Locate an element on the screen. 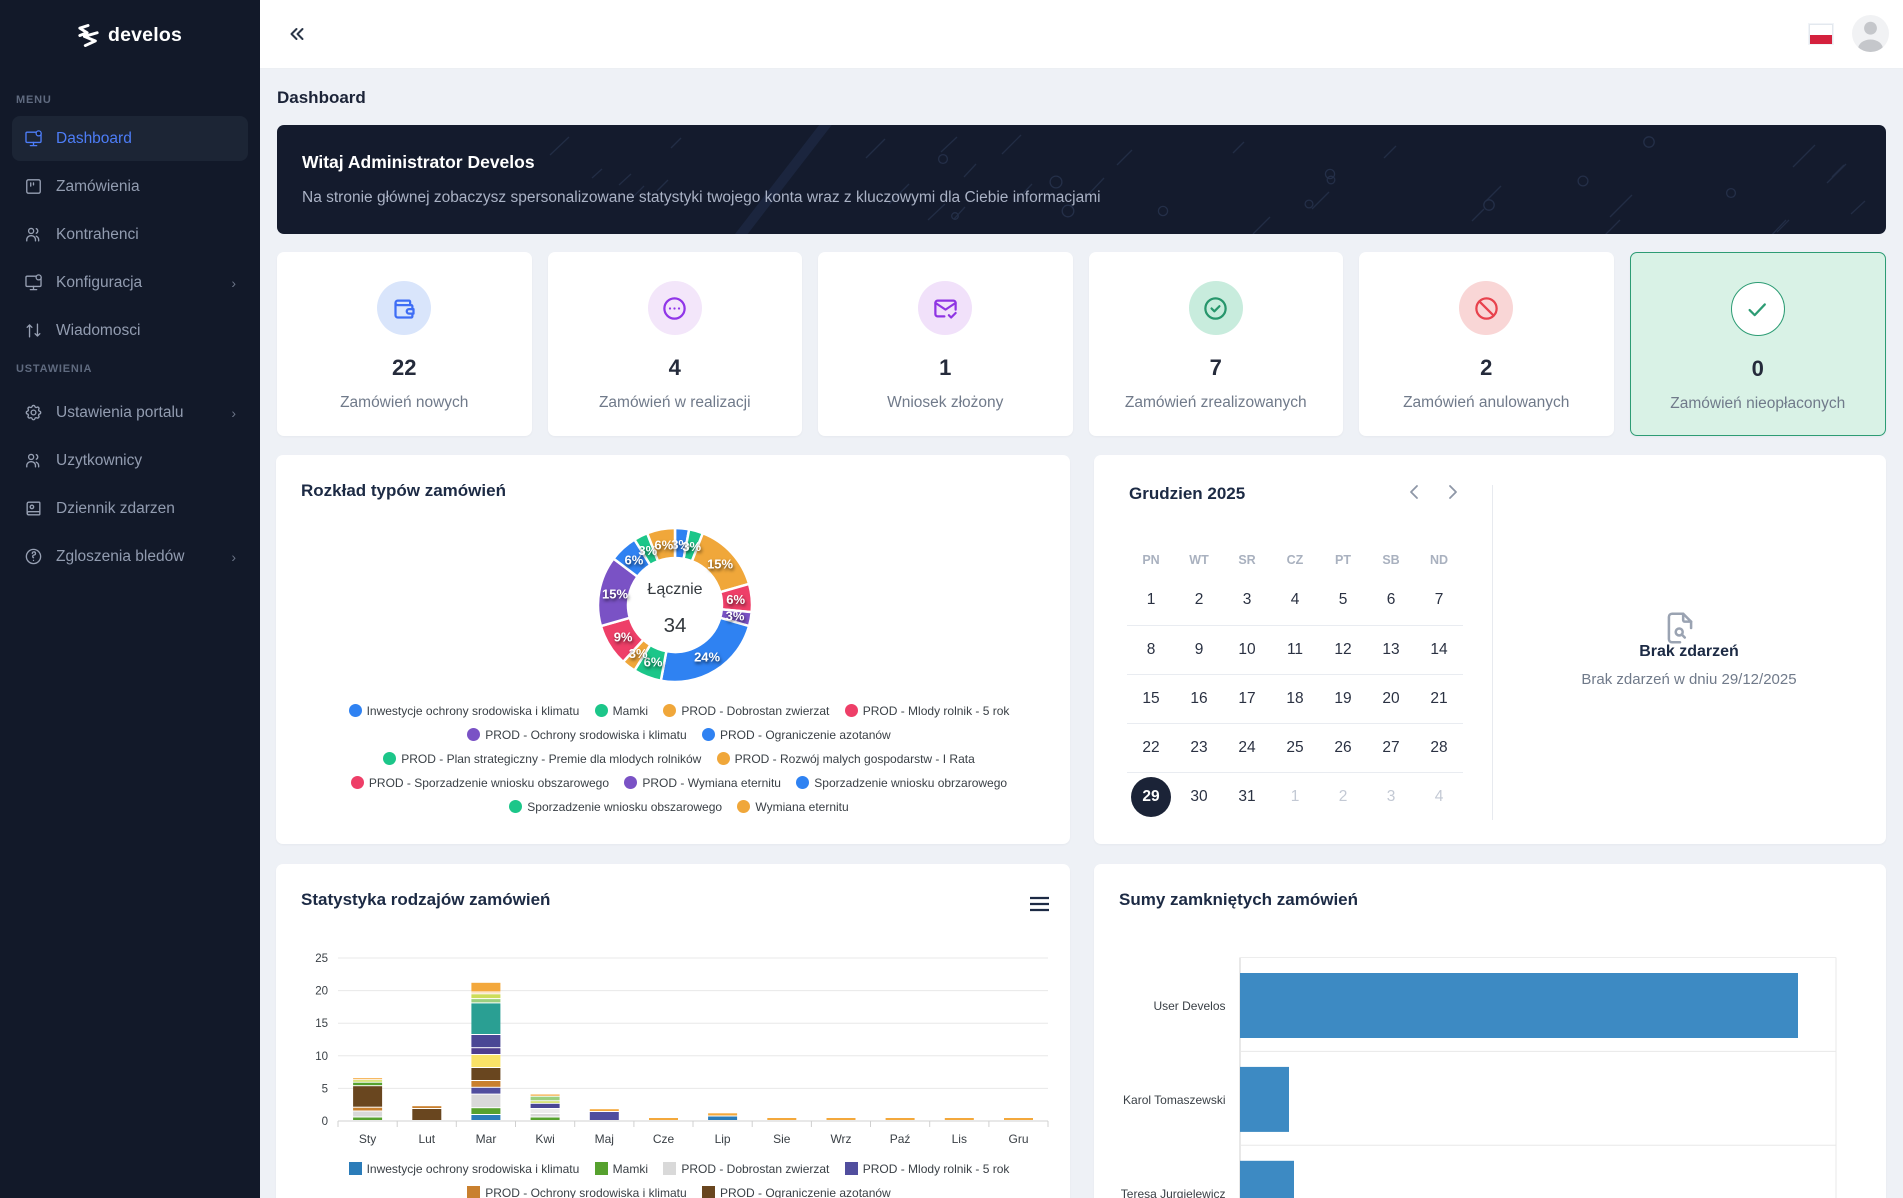 The width and height of the screenshot is (1903, 1198). svg-text: Łącznie is located at coordinates (674, 589).